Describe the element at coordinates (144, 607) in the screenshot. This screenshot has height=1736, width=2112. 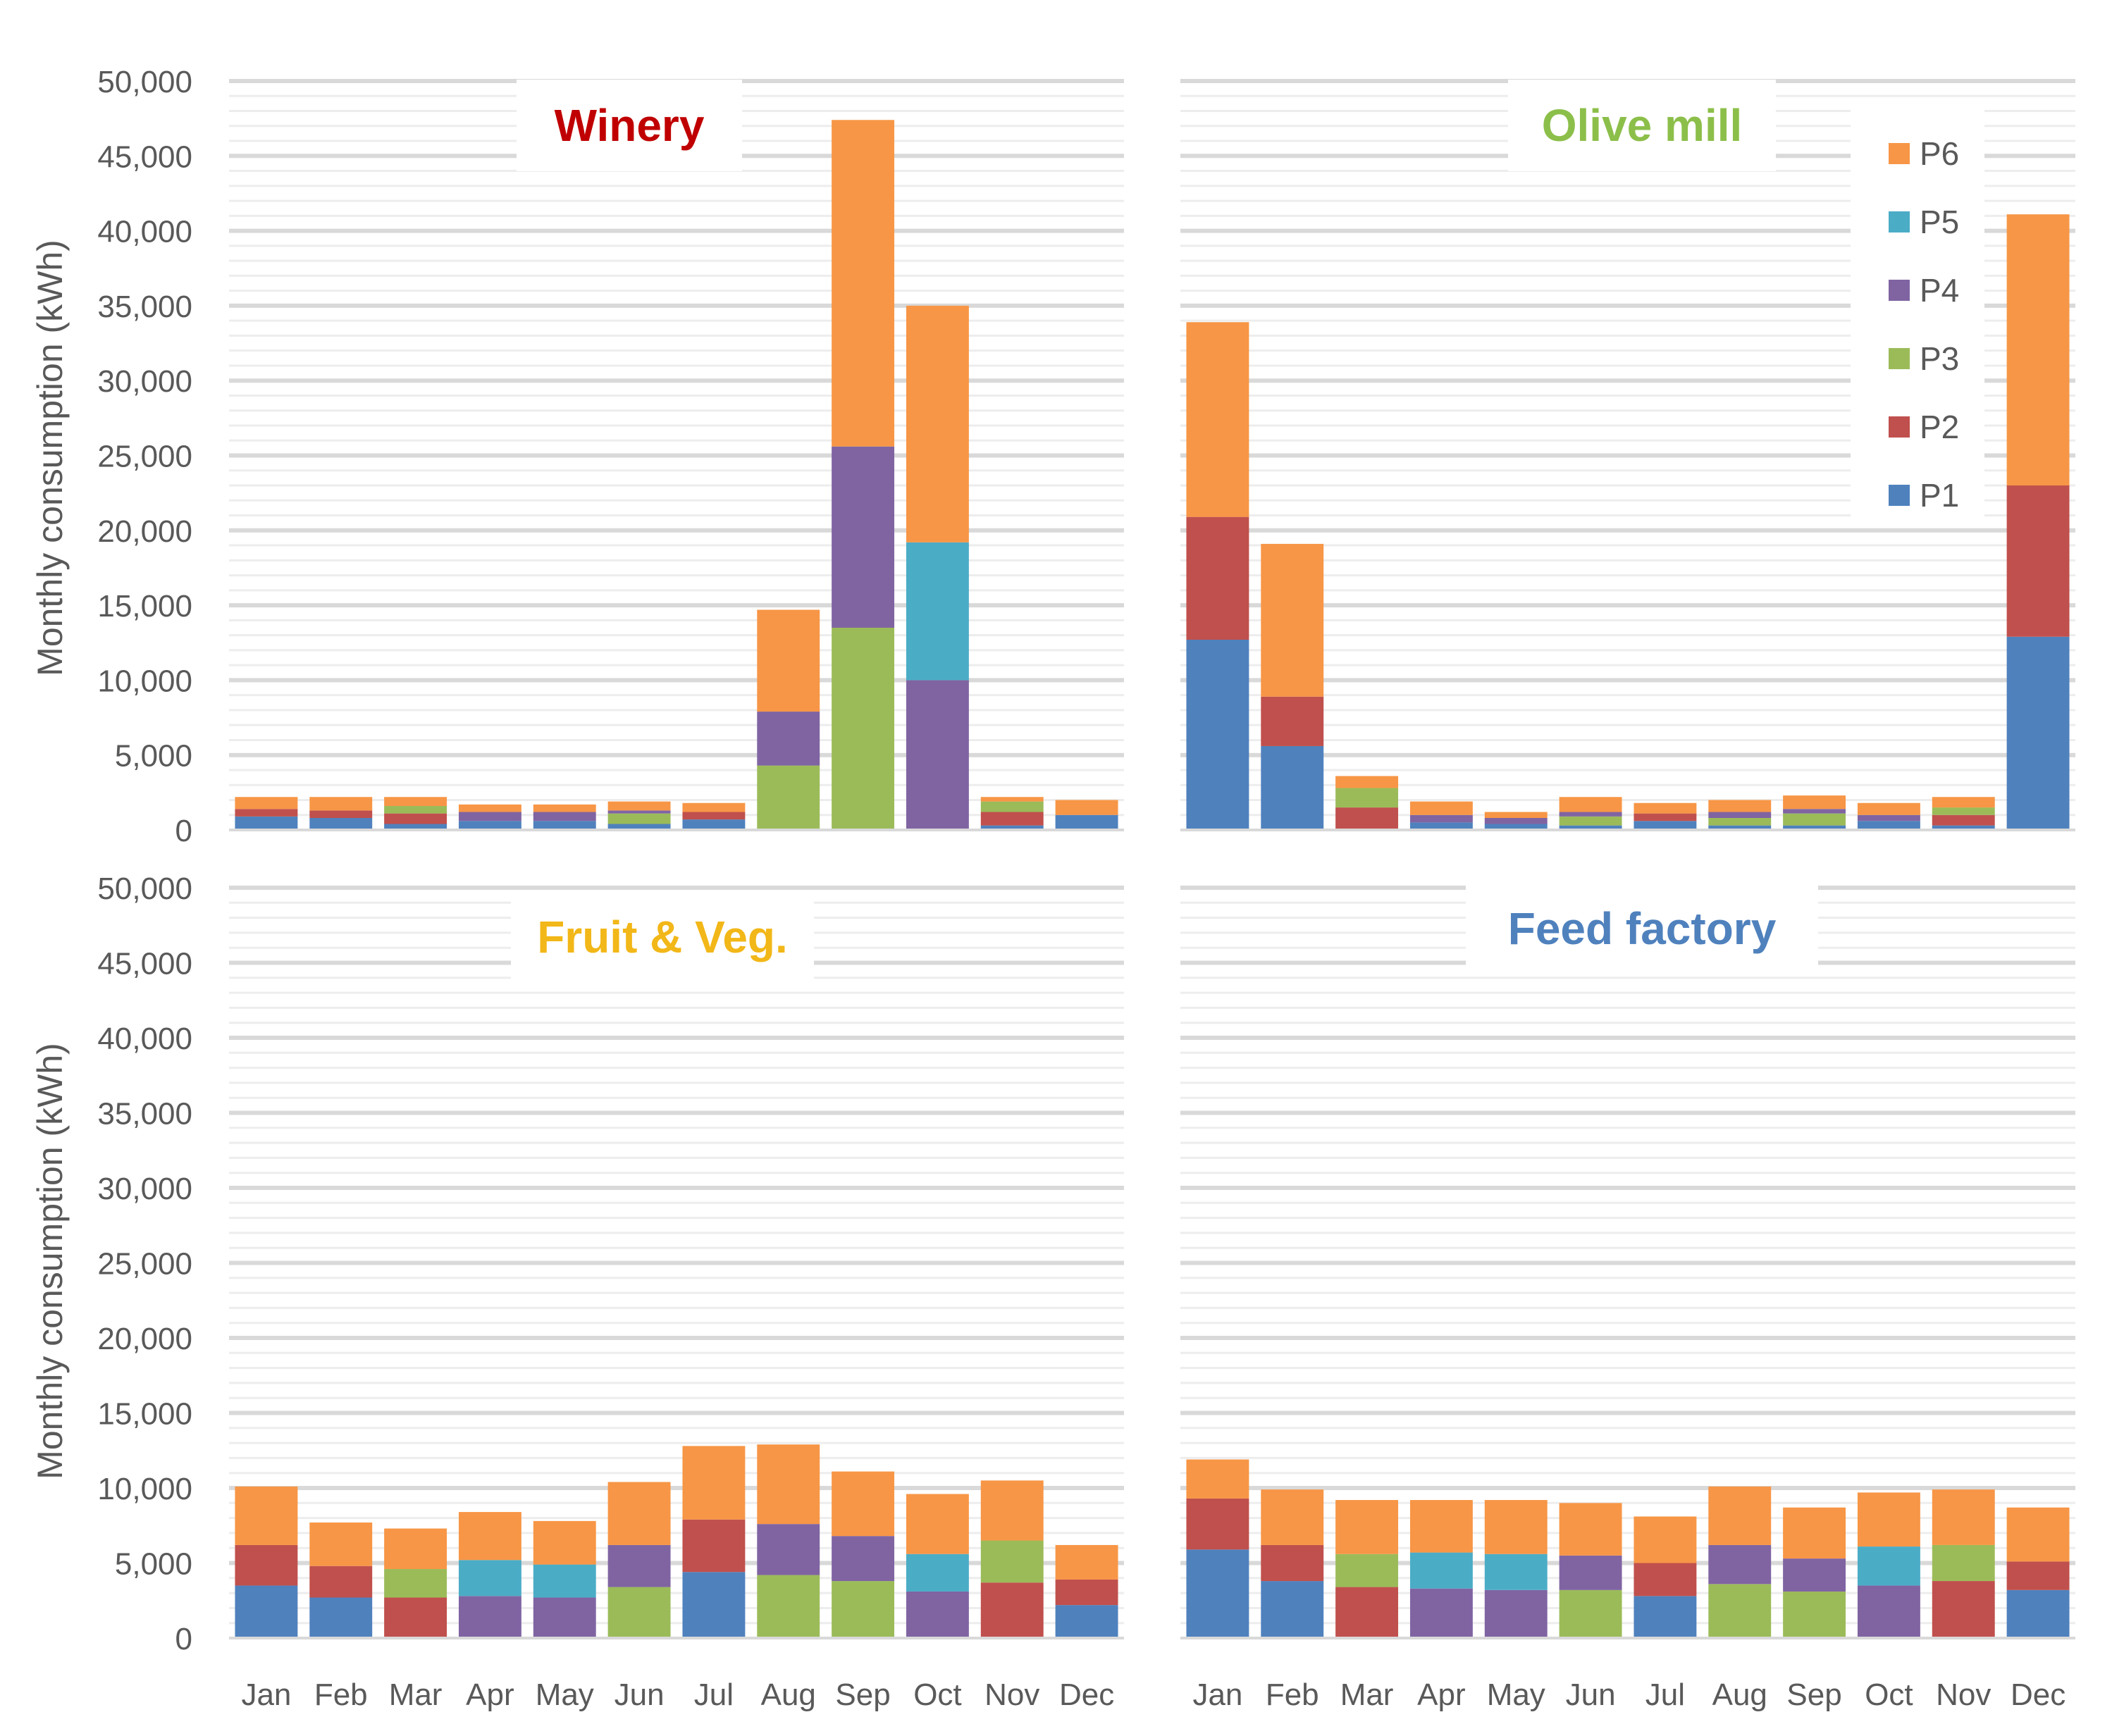
I see `y-tick-label: 15,000` at that location.